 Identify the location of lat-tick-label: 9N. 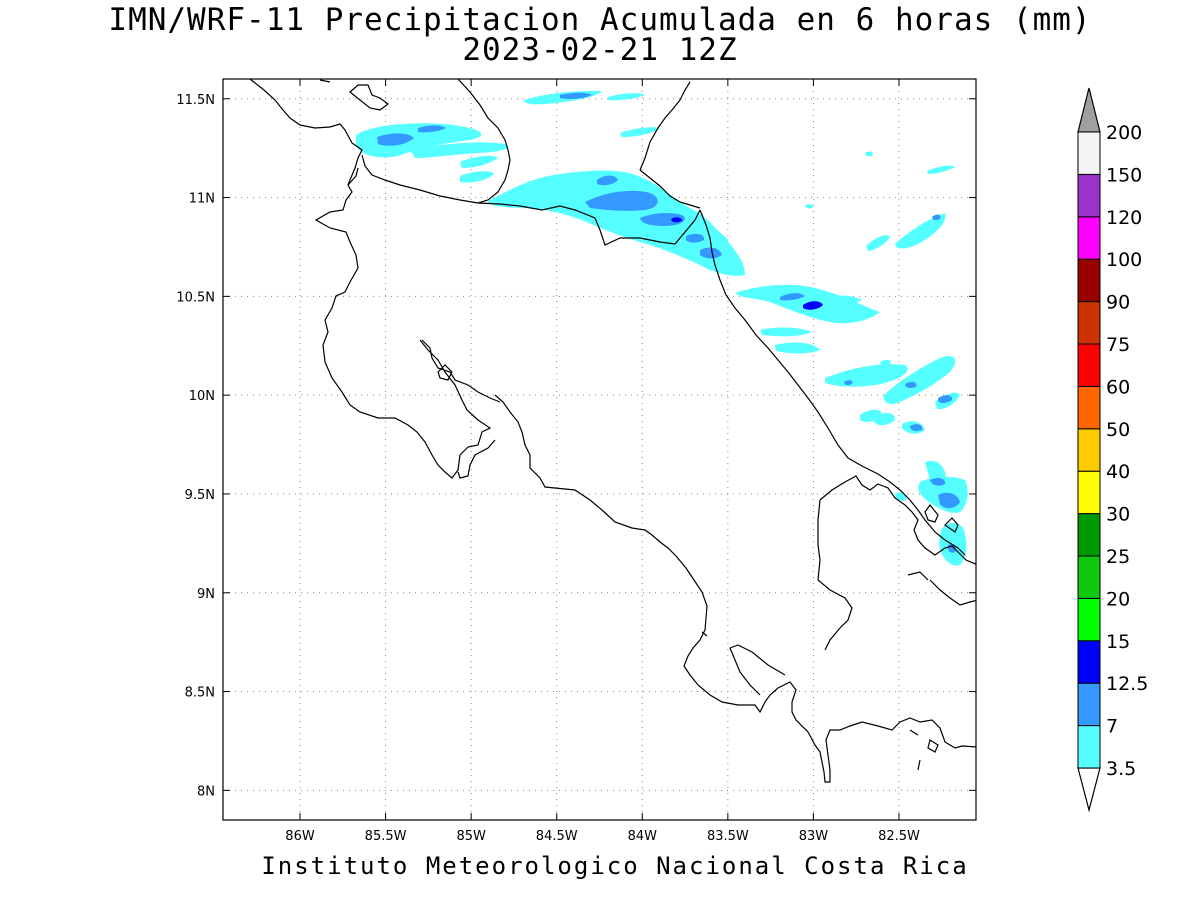
(206, 594).